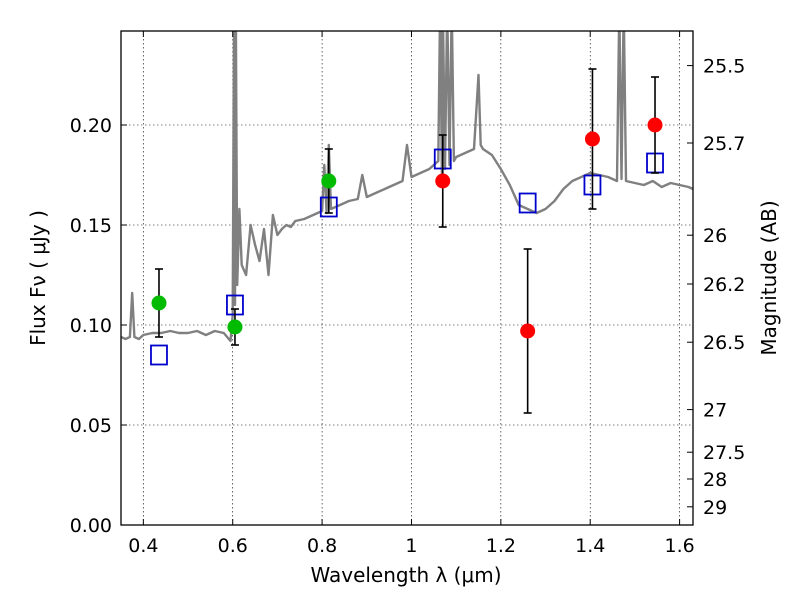 This screenshot has height=600, width=800. I want to click on y-axis-title: Flux Fν ( μJy ), so click(38, 278).